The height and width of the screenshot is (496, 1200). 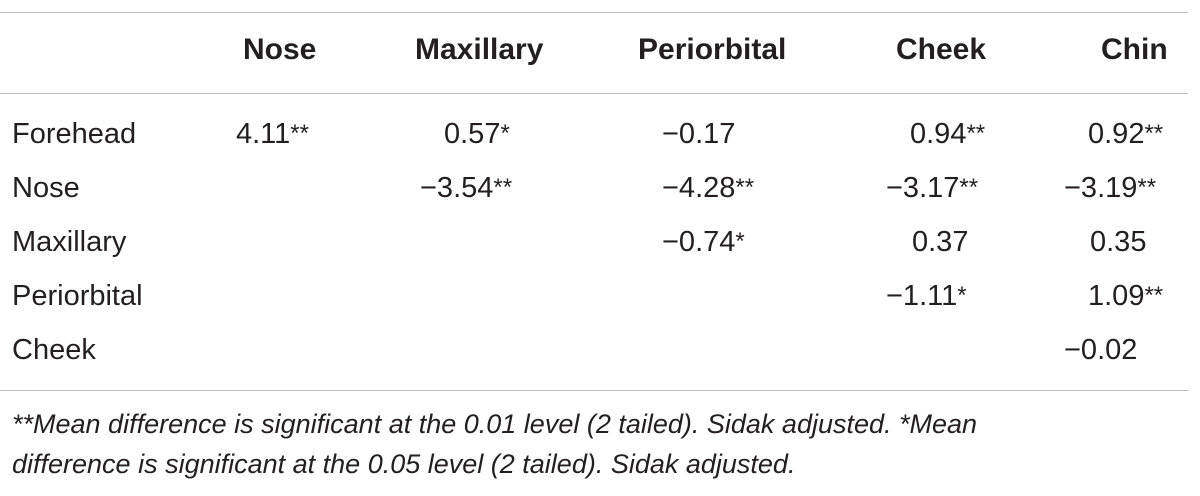 What do you see at coordinates (1101, 350) in the screenshot?
I see `cell-cheek-chin: −0.02` at bounding box center [1101, 350].